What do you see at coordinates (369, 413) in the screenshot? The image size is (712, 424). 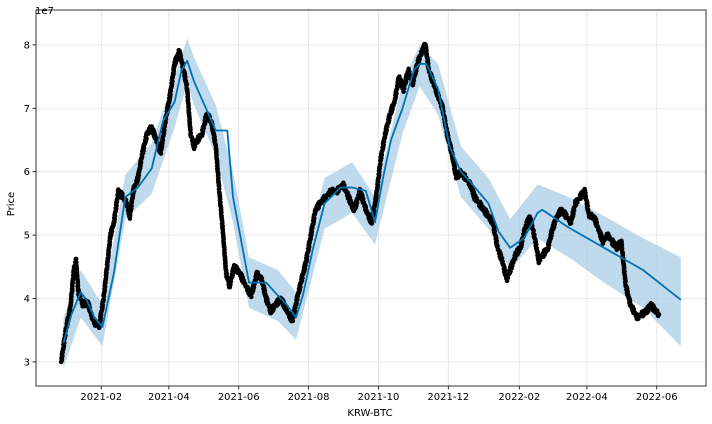 I see `x-axis-label: KRW-BTC` at bounding box center [369, 413].